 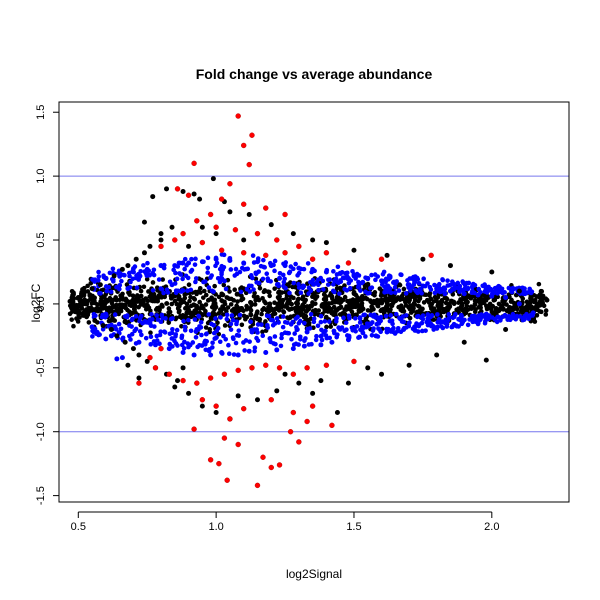 I want to click on y-axis-label: log2FC, so click(x=36, y=302).